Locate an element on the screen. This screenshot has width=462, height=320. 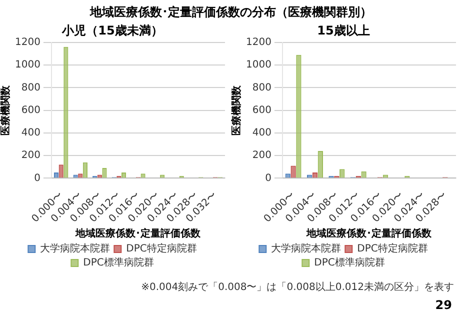
text: ※0.004刻みで「0.008〜」は「0.008以上0.012未満の区分」を表す is located at coordinates (297, 287).